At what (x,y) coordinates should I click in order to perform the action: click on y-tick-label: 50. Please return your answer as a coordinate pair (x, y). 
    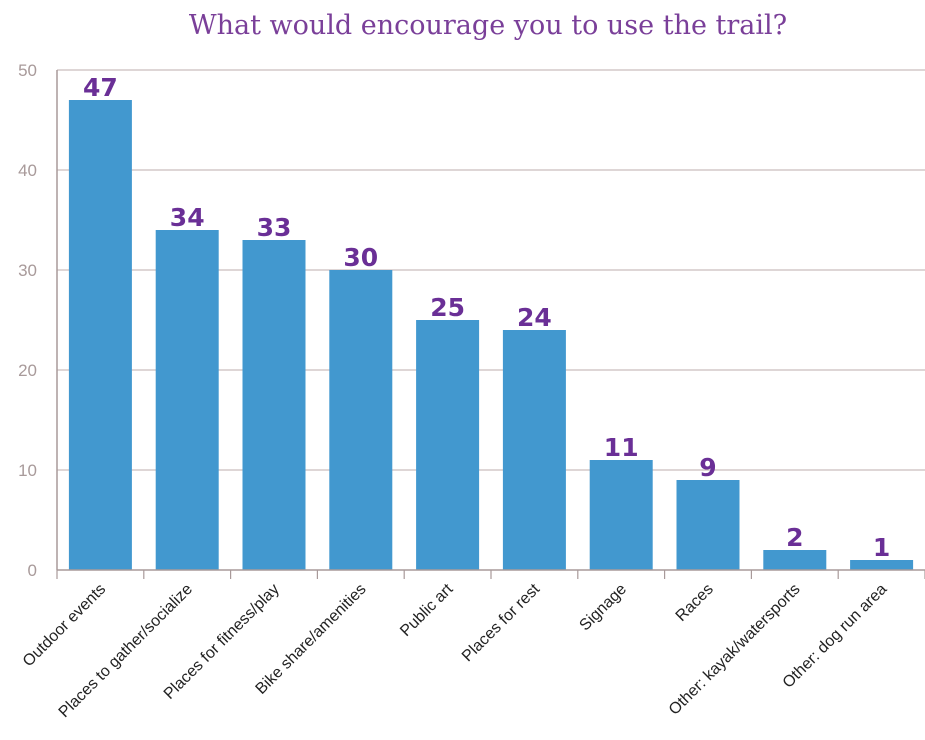
    Looking at the image, I should click on (27, 70).